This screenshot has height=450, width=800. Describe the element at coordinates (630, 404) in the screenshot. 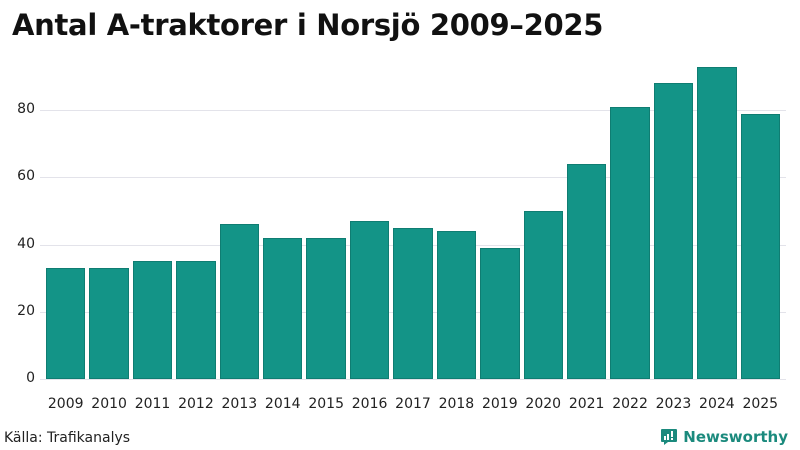

I see `x-tick-label: 2022` at that location.